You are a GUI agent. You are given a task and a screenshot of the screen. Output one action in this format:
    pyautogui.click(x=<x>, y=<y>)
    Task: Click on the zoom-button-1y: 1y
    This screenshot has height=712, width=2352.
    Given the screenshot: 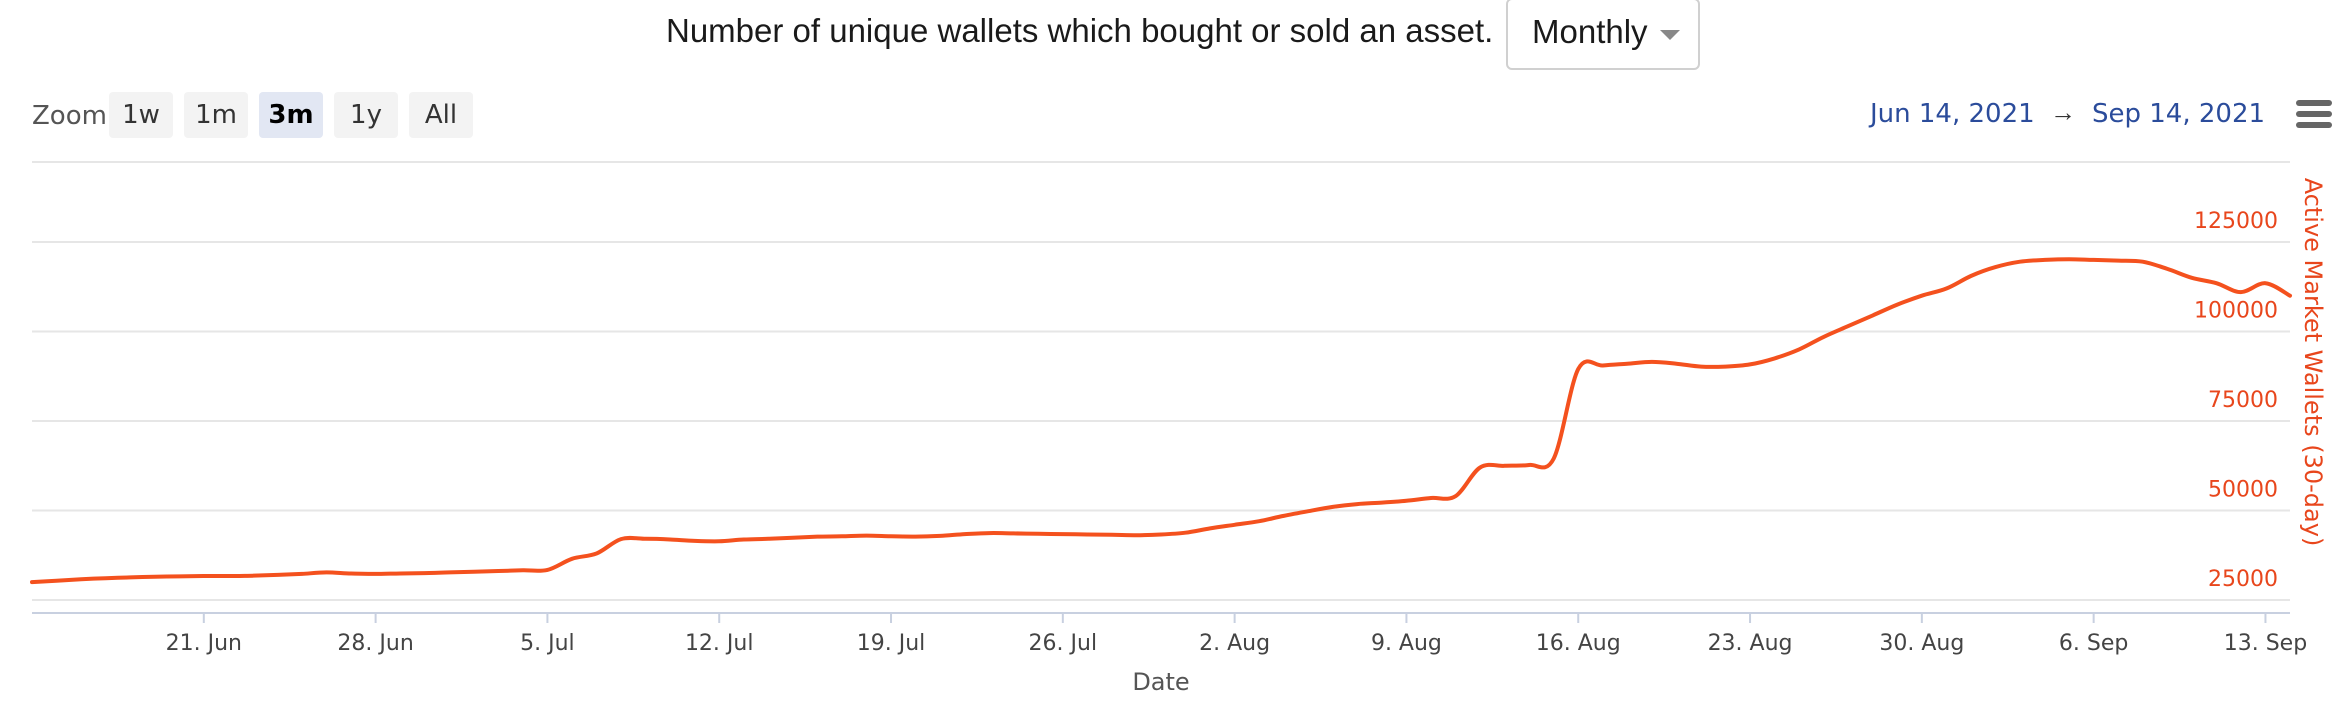 What is the action you would take?
    pyautogui.click(x=366, y=115)
    